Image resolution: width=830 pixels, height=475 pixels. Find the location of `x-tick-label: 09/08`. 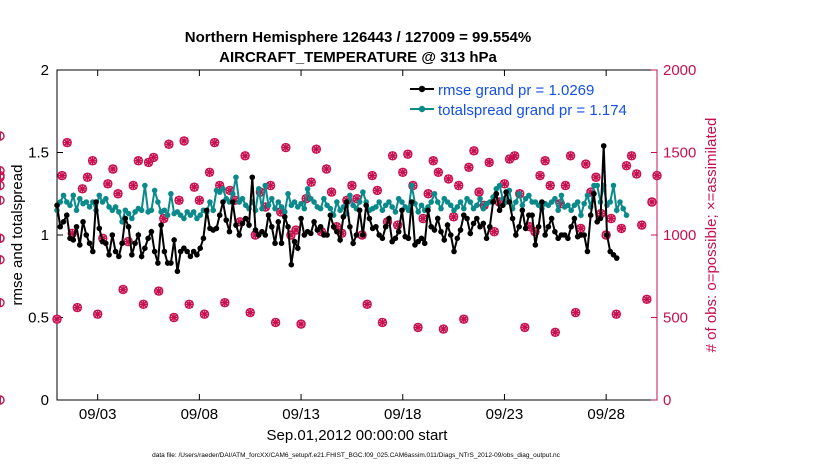

x-tick-label: 09/08 is located at coordinates (200, 414).